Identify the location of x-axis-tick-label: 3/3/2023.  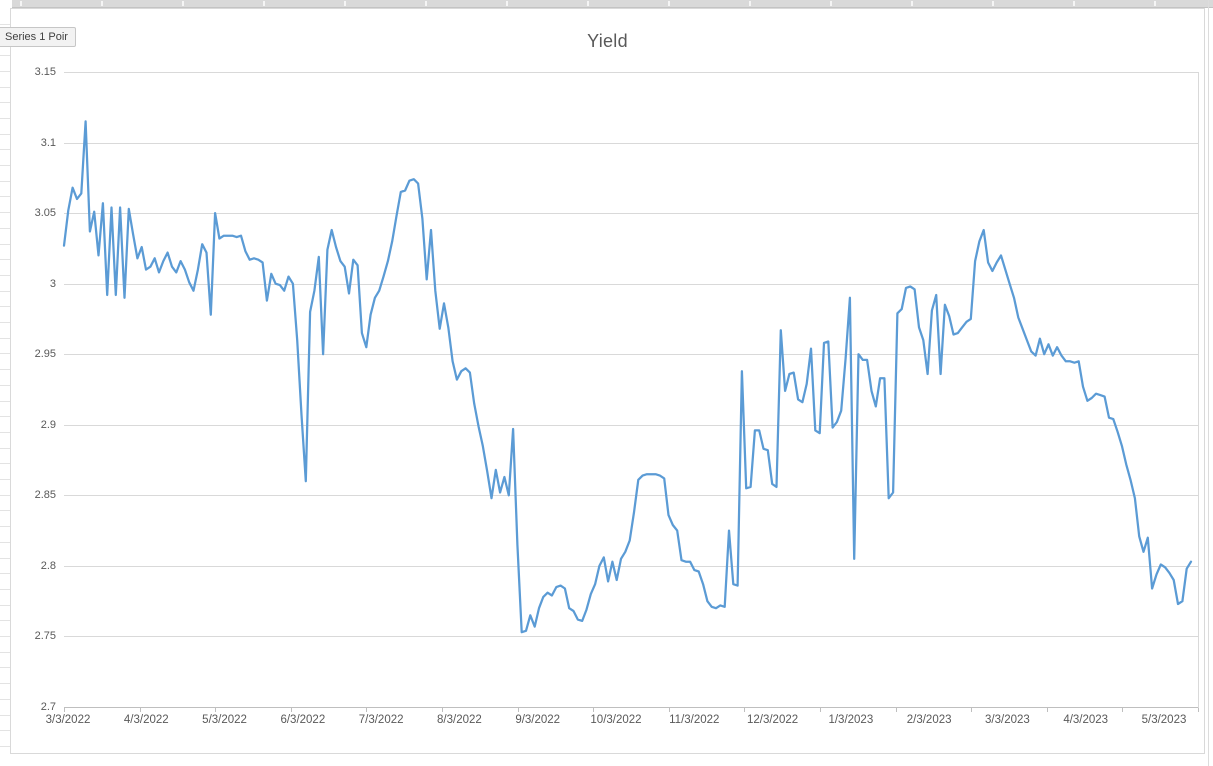
(1007, 720).